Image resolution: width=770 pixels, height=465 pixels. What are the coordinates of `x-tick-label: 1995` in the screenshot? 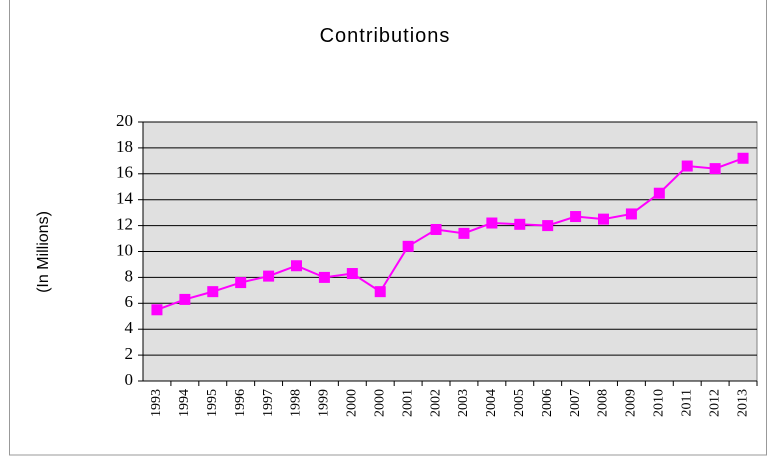 It's located at (212, 403).